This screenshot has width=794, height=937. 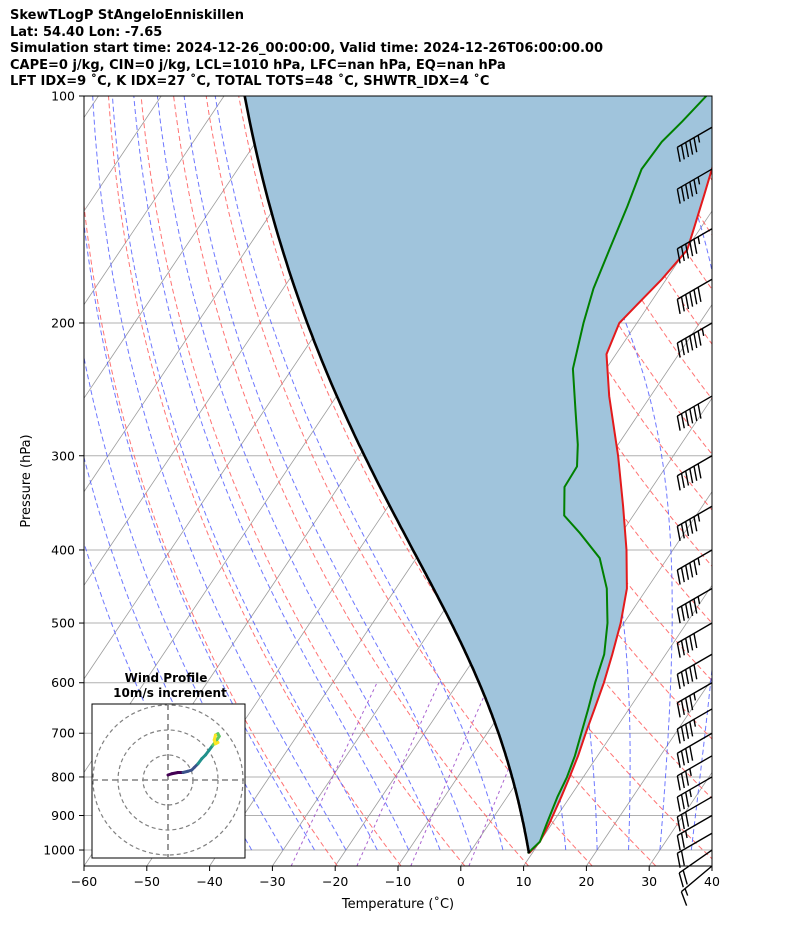 I want to click on wind-barbs, so click(x=694, y=516).